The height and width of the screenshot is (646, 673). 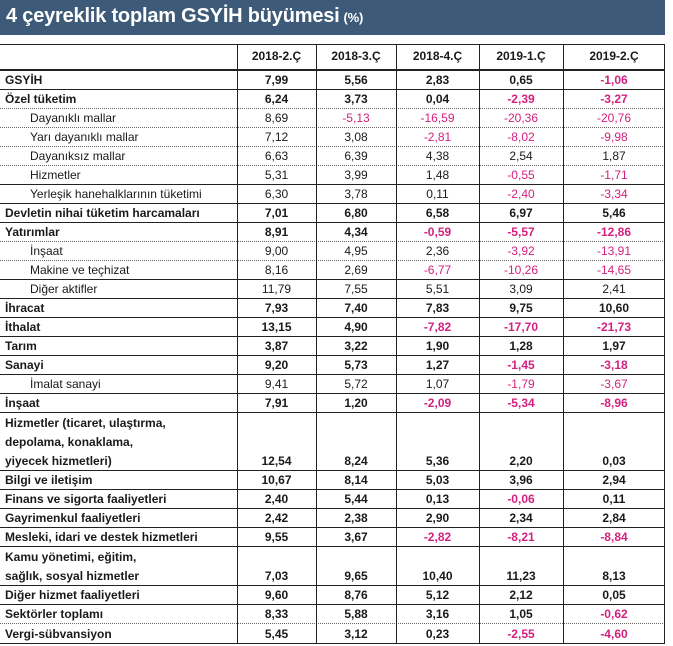 What do you see at coordinates (437, 327) in the screenshot?
I see `value-cell: -7,82` at bounding box center [437, 327].